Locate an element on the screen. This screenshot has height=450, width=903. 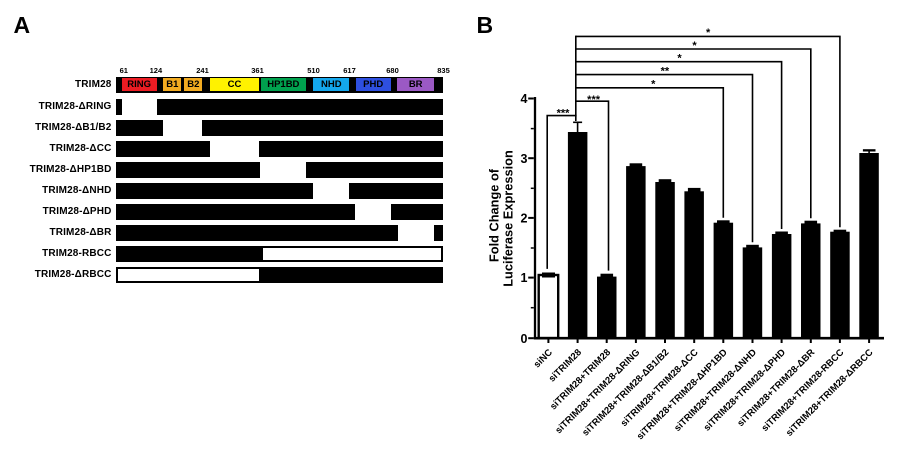
svg-text: Luciferase Expression is located at coordinates (508, 218).